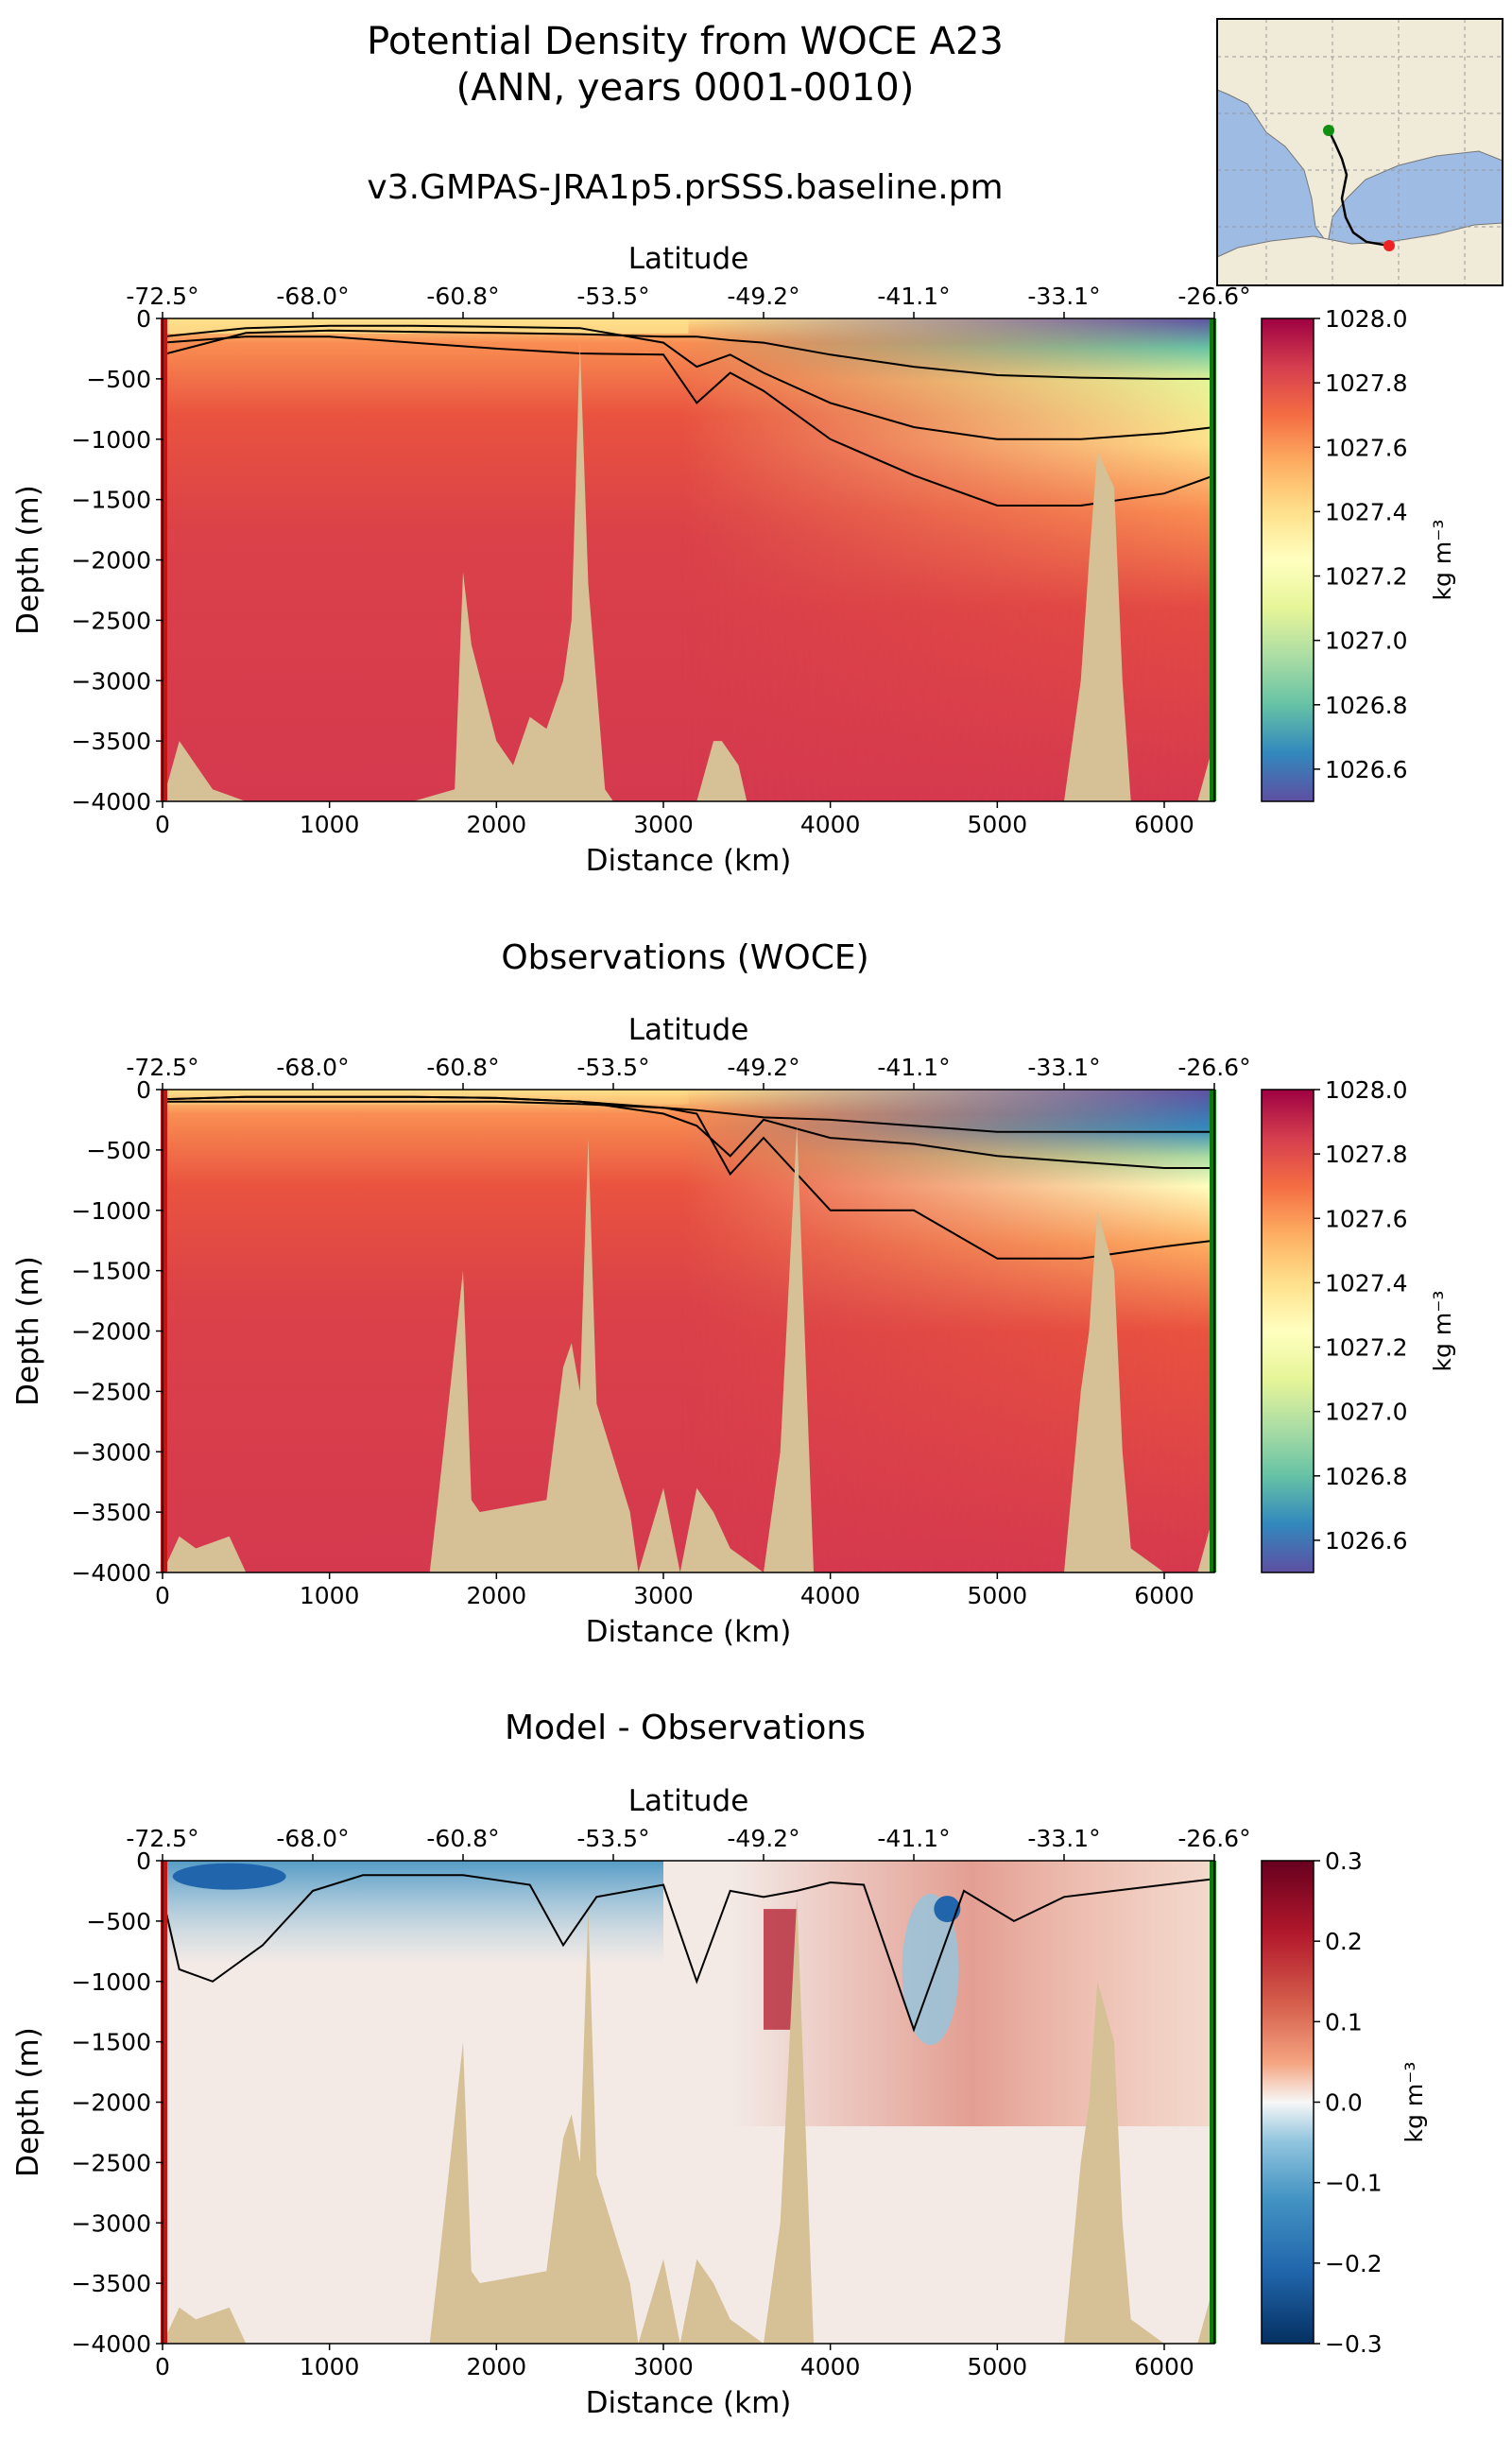  Describe the element at coordinates (1328, 130) in the screenshot. I see `inset-track-start-dot` at that location.